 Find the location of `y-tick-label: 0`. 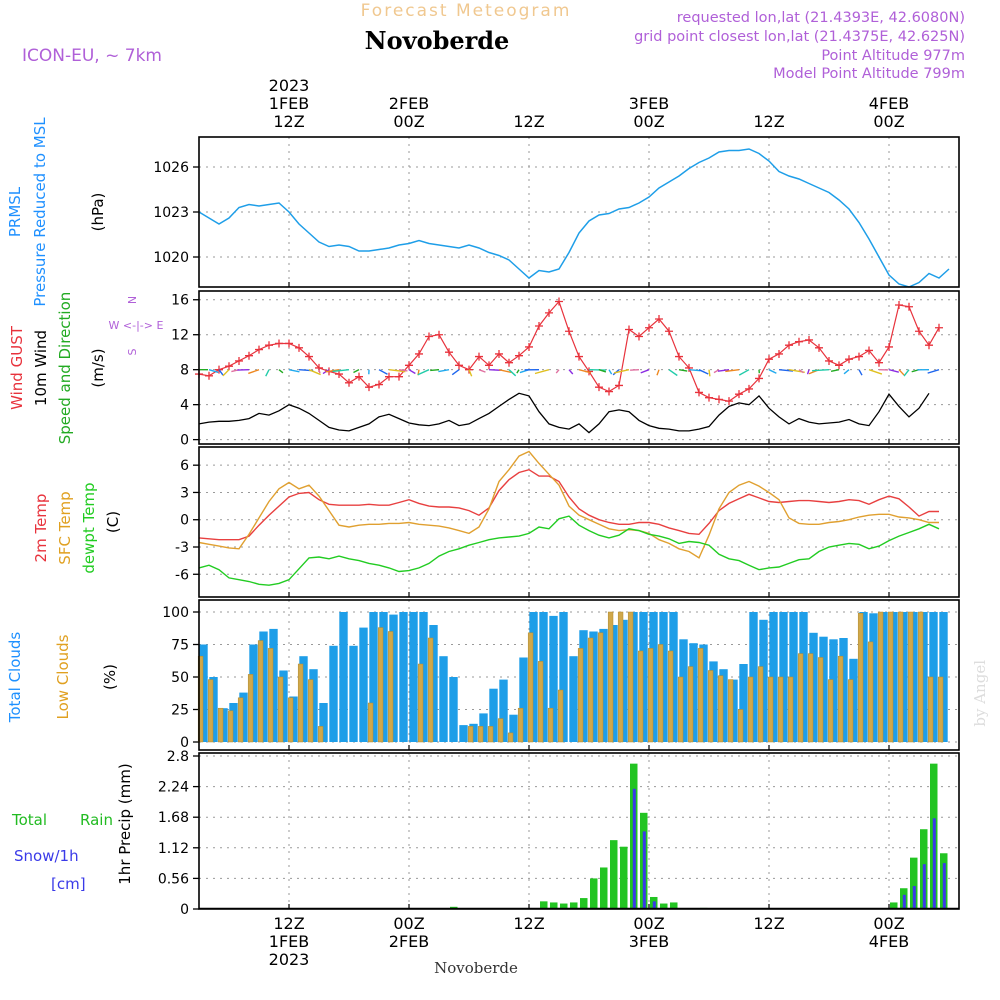

y-tick-label: 0 is located at coordinates (184, 521).